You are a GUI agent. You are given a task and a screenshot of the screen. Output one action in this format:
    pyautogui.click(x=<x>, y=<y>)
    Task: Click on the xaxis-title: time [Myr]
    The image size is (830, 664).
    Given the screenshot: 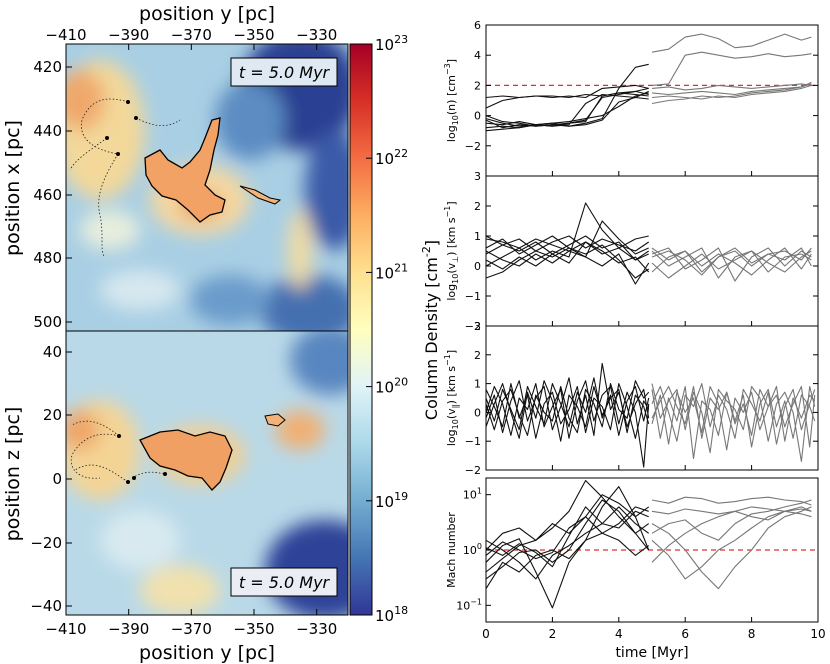 What is the action you would take?
    pyautogui.click(x=651, y=653)
    